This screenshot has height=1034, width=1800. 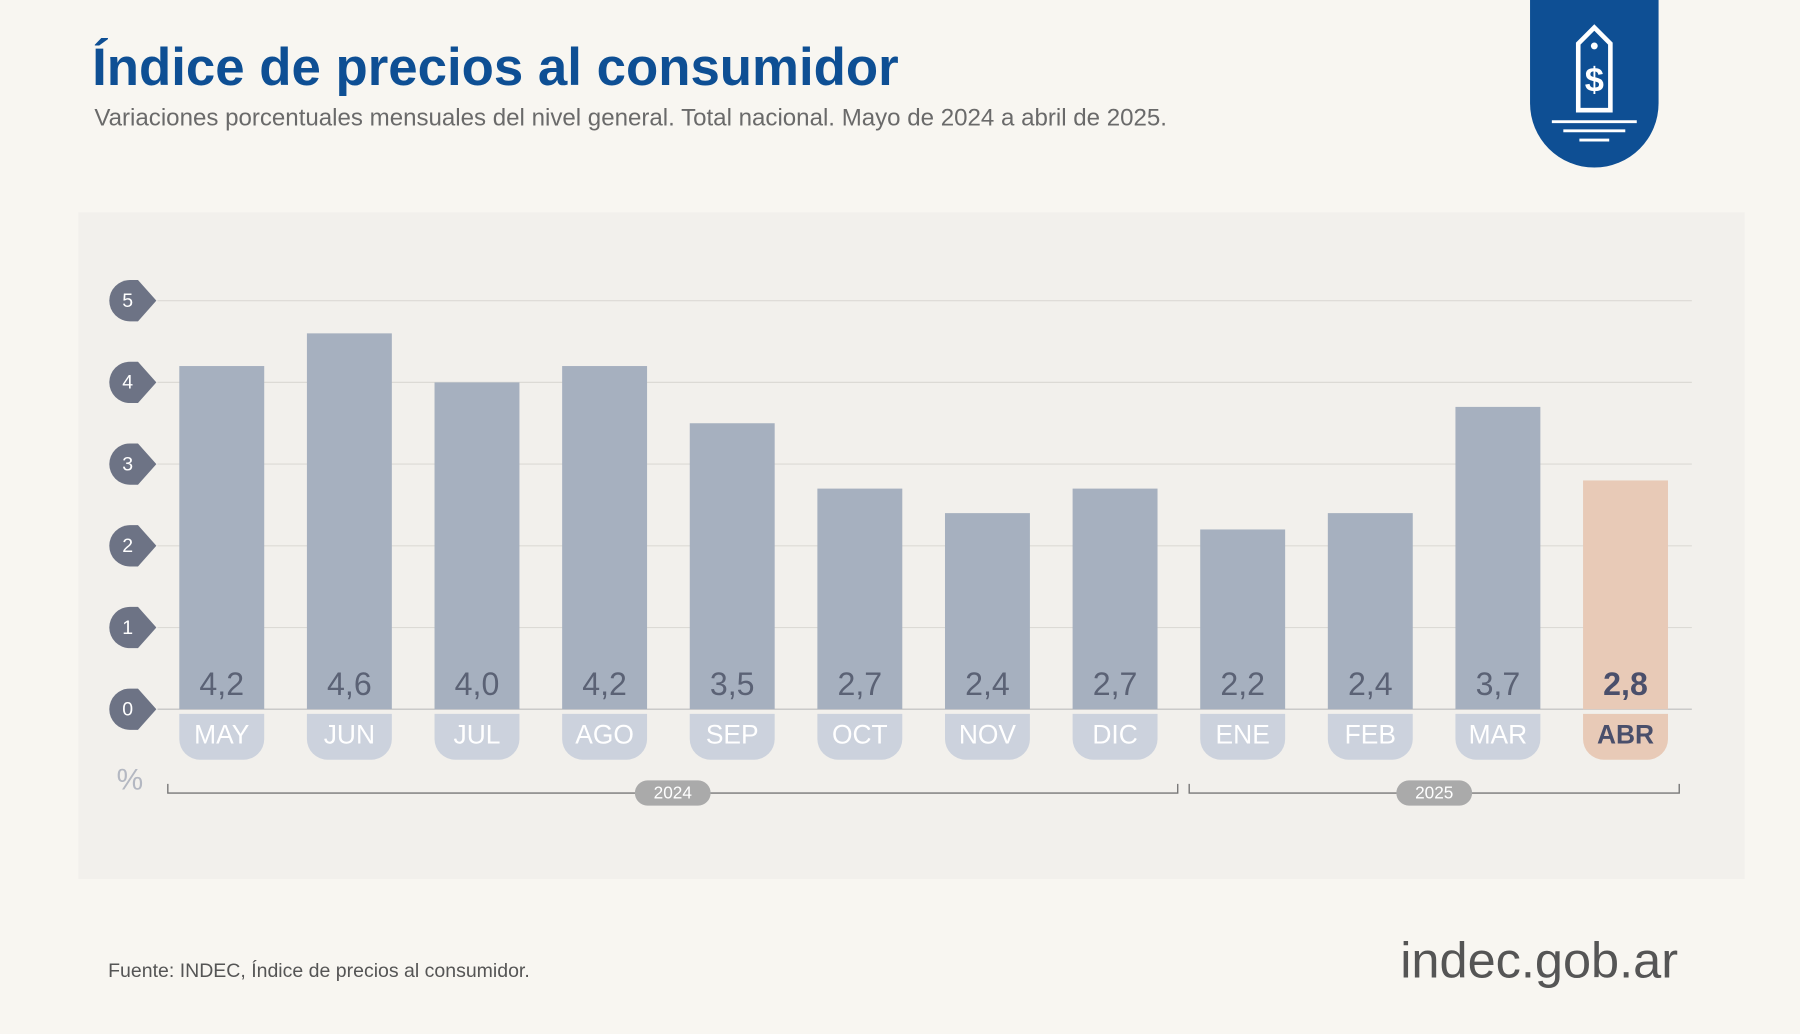 I want to click on x-tick-label: FEB, so click(x=1370, y=735).